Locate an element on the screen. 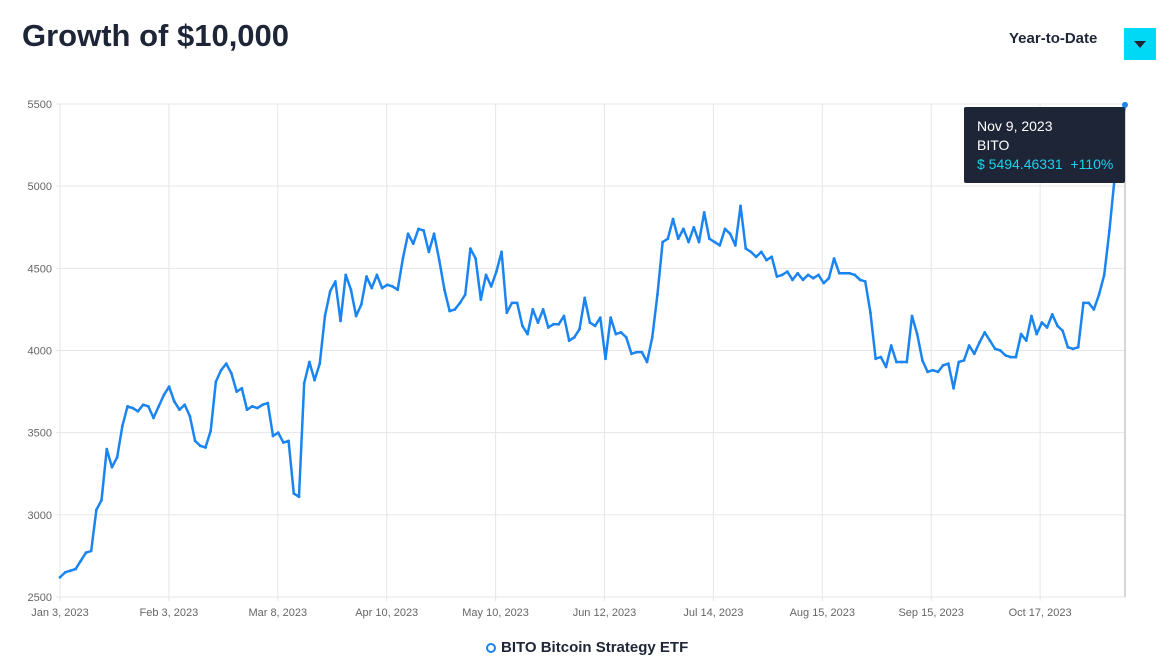  period-select-label: Year-to-Date is located at coordinates (1053, 38).